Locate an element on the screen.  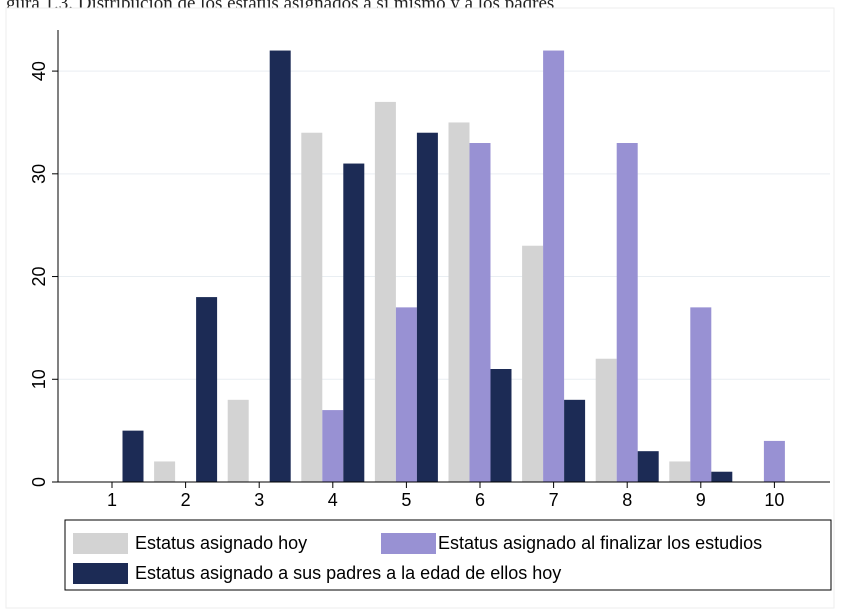
x-tick-label: 1 is located at coordinates (112, 500).